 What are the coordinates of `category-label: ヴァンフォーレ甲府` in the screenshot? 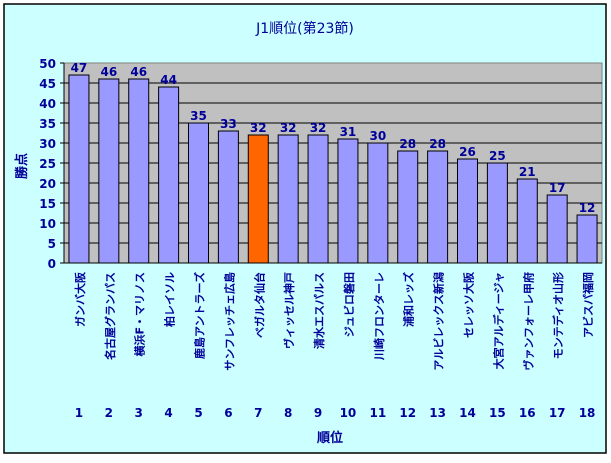 It's located at (528, 321).